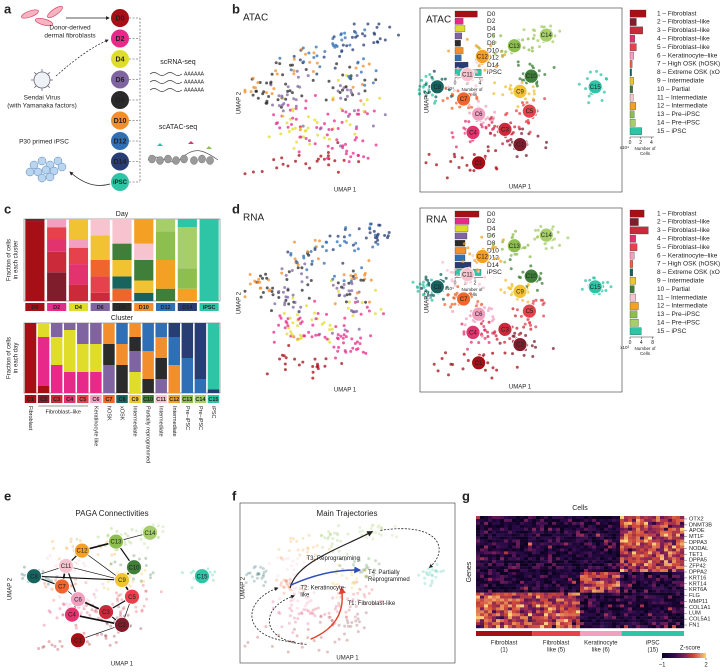 Image resolution: width=720 pixels, height=672 pixels. What do you see at coordinates (187, 418) in the screenshot?
I see `annotation: Pre–iPSC` at bounding box center [187, 418].